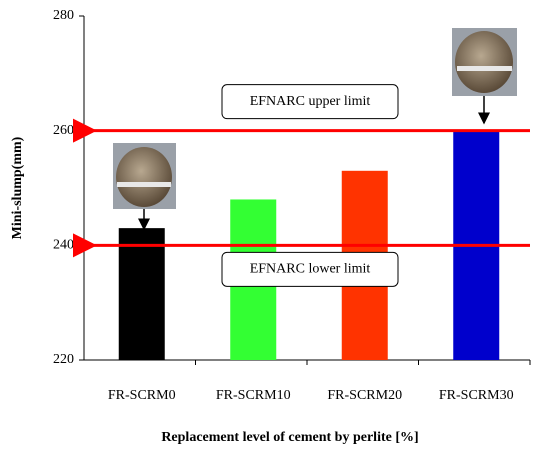 This screenshot has width=533, height=452. I want to click on x-tick-label: FR-SCRM0, so click(142, 395).